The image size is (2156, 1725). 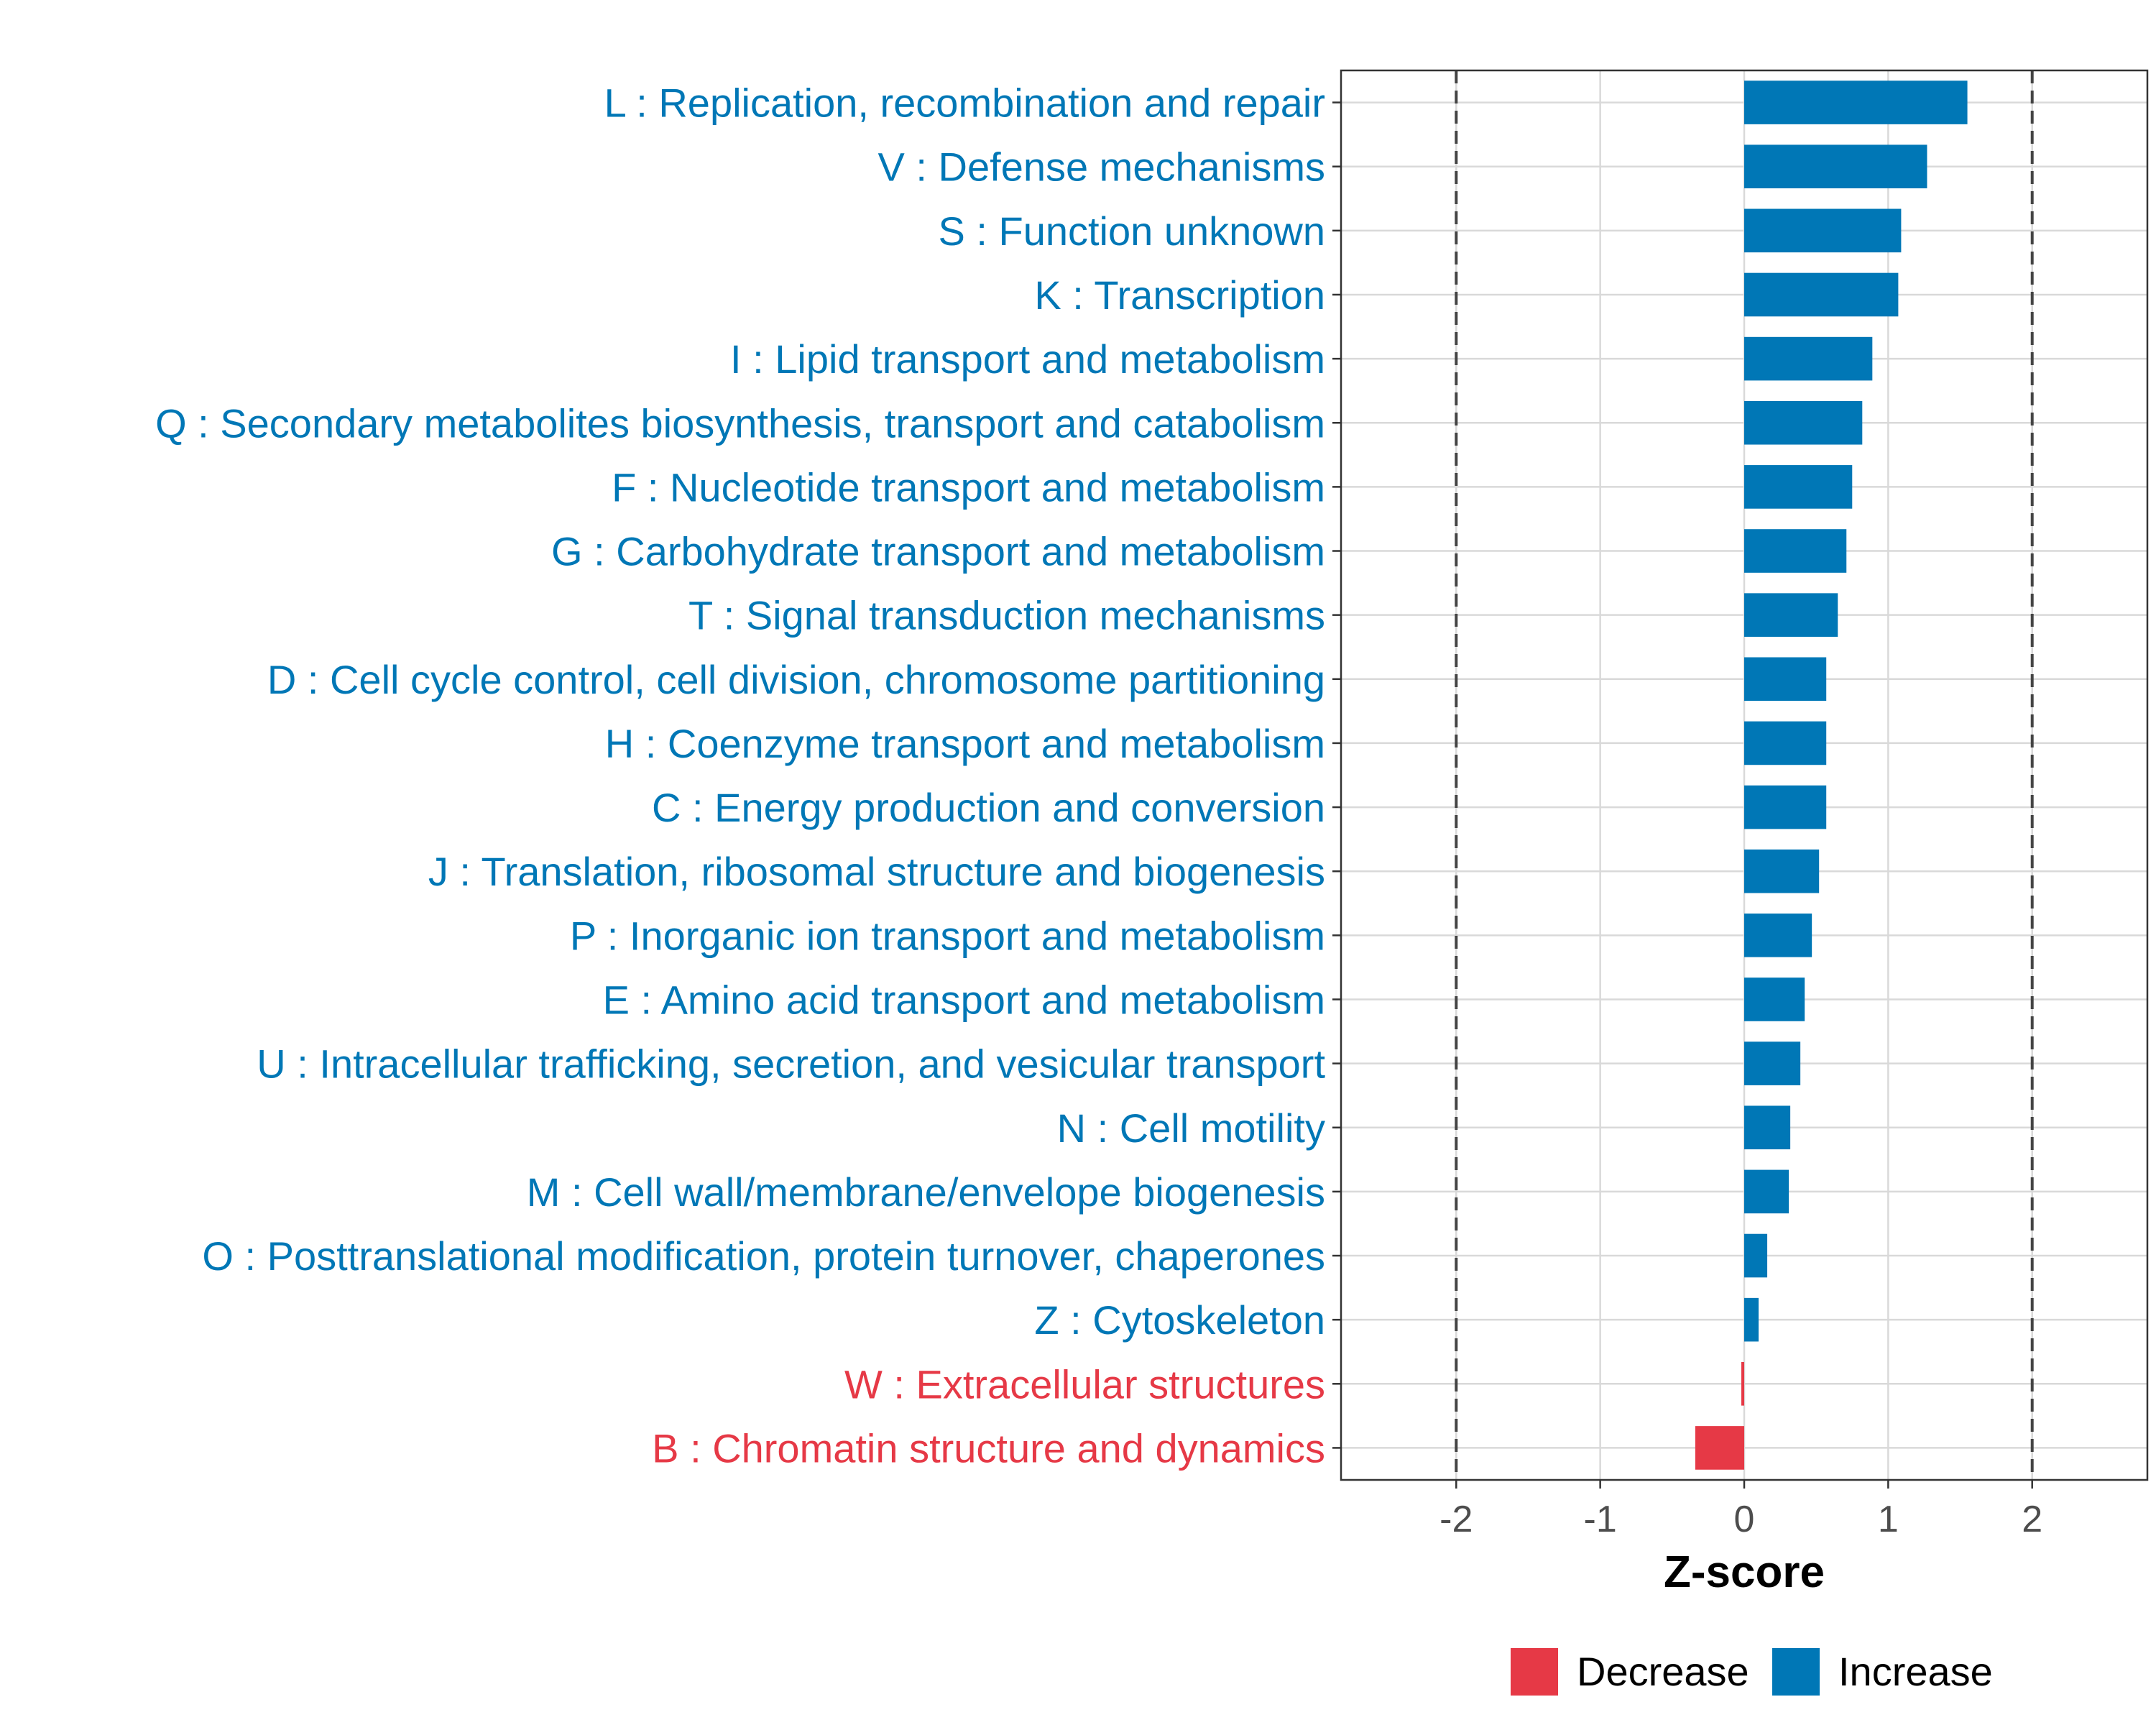 I want to click on bar-j, so click(x=1782, y=871).